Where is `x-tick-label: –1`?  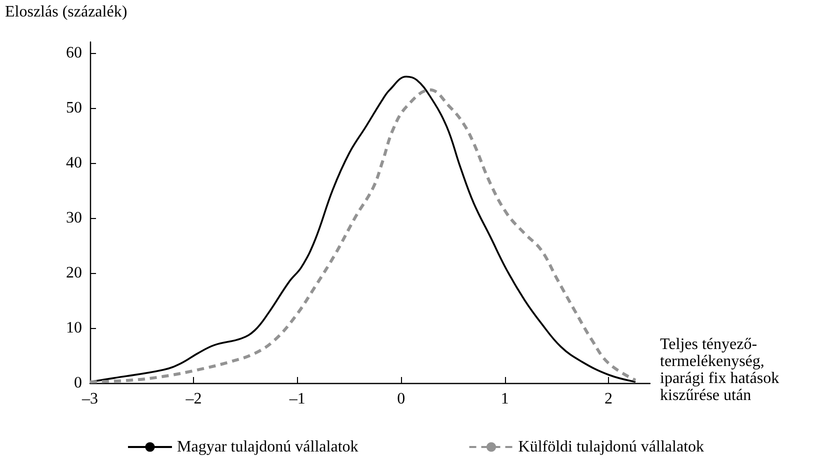 x-tick-label: –1 is located at coordinates (297, 399).